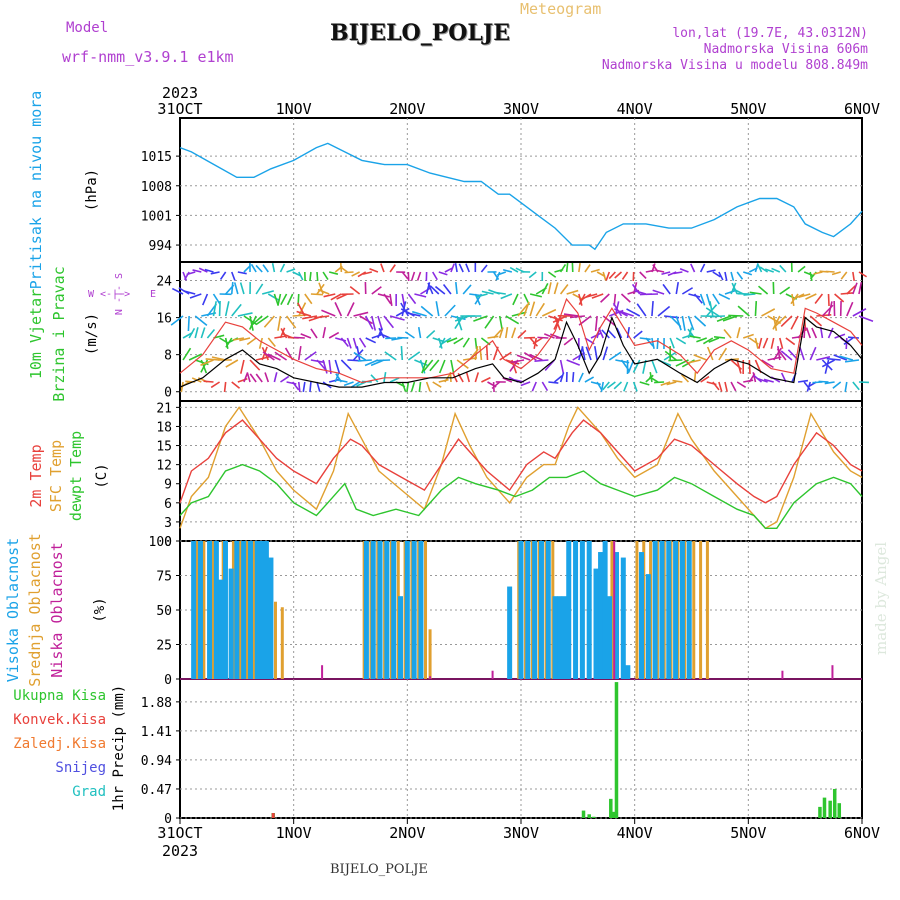 The height and width of the screenshot is (900, 900). What do you see at coordinates (407, 109) in the screenshot?
I see `x-tick-label-top: 2NOV` at bounding box center [407, 109].